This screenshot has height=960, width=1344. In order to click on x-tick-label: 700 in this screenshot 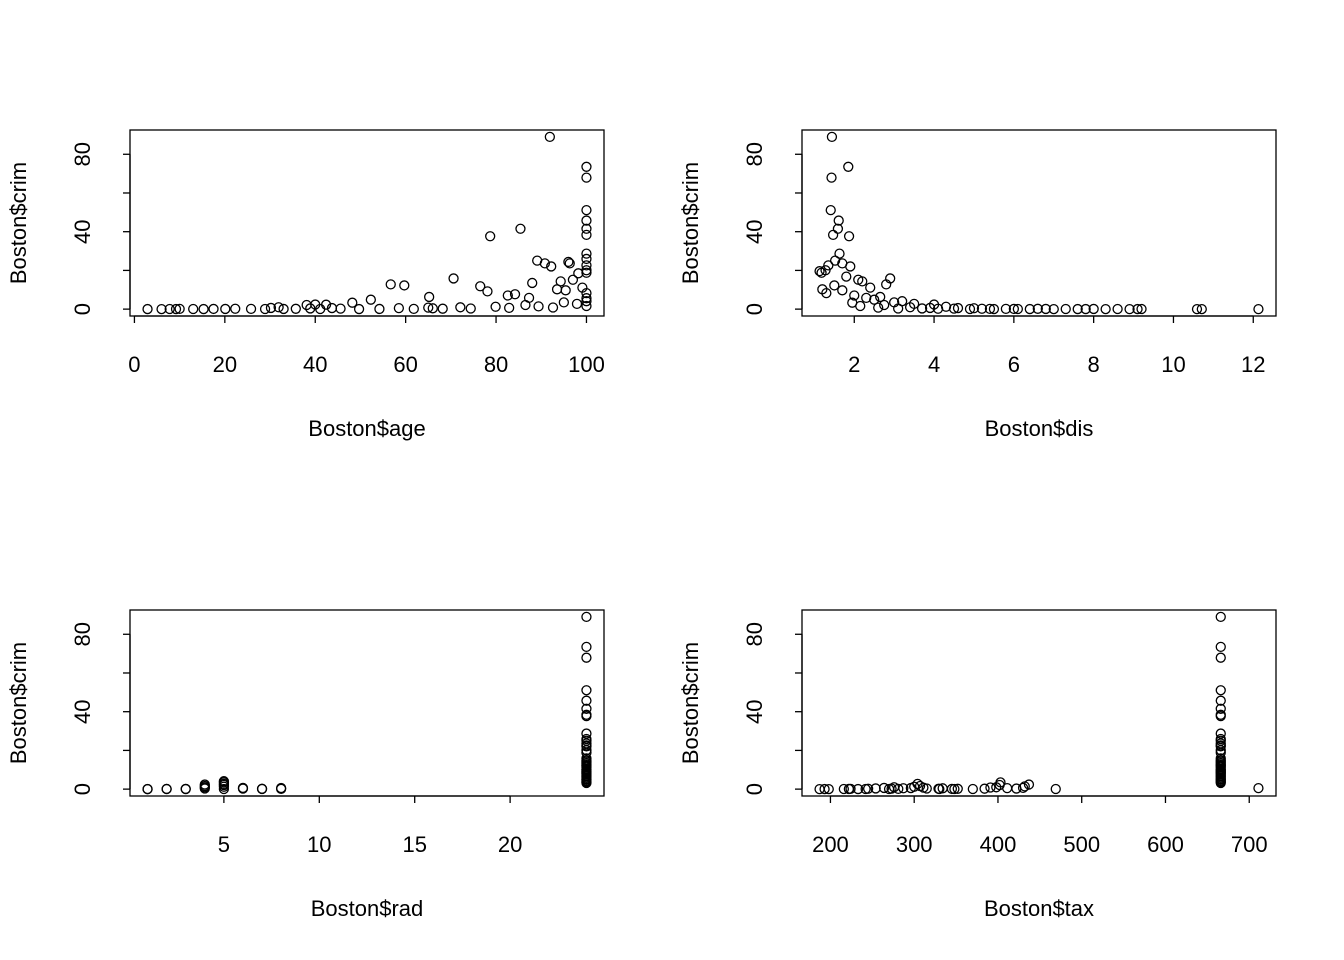, I will do `click(1249, 844)`.